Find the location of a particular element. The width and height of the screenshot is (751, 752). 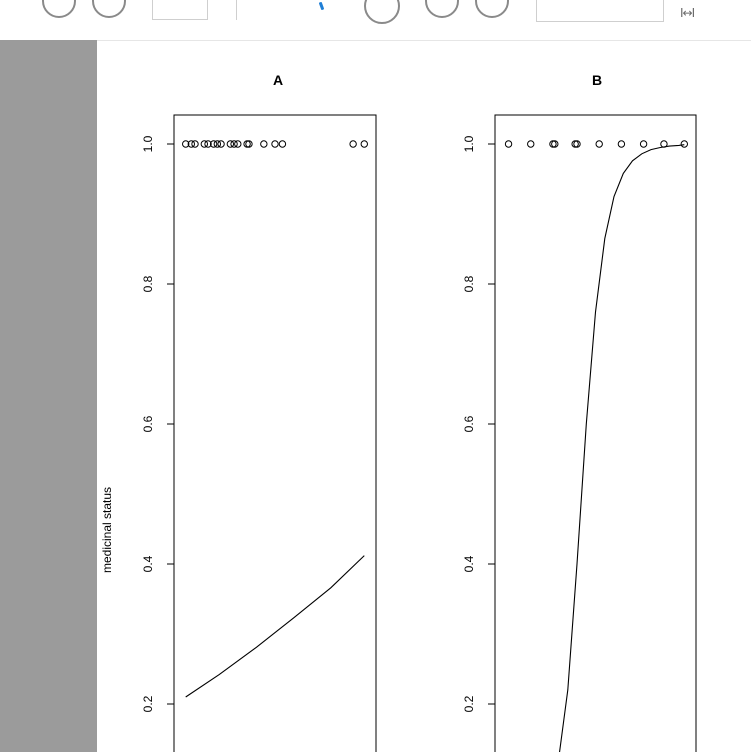

blue-tool-icon is located at coordinates (321, 6).